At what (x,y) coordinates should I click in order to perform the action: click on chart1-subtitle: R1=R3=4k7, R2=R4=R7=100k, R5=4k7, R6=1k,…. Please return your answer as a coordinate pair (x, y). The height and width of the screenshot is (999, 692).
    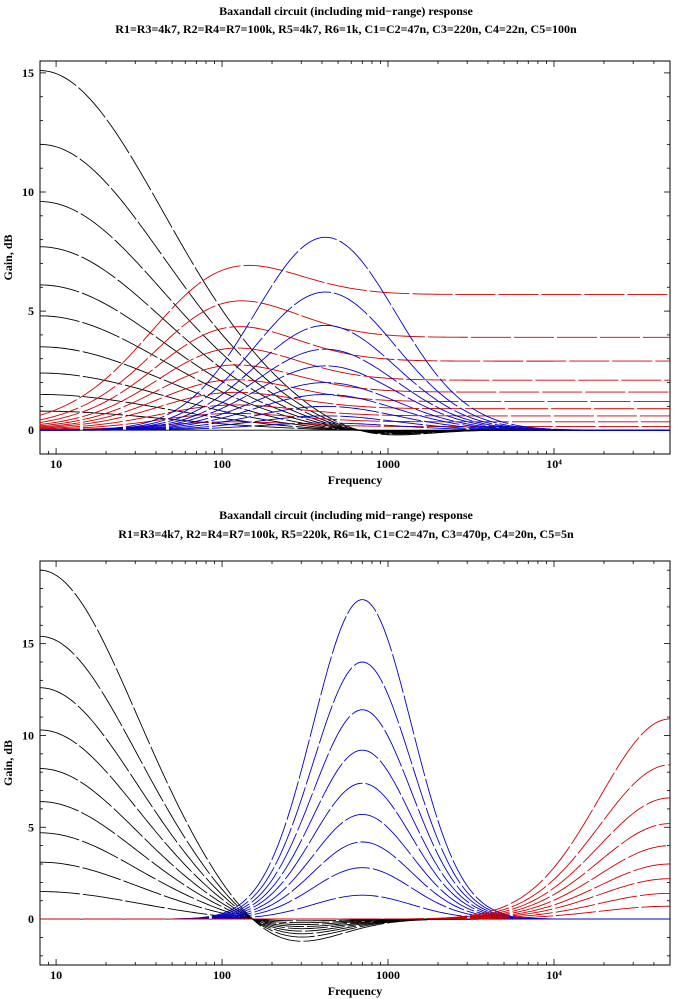
    Looking at the image, I should click on (346, 29).